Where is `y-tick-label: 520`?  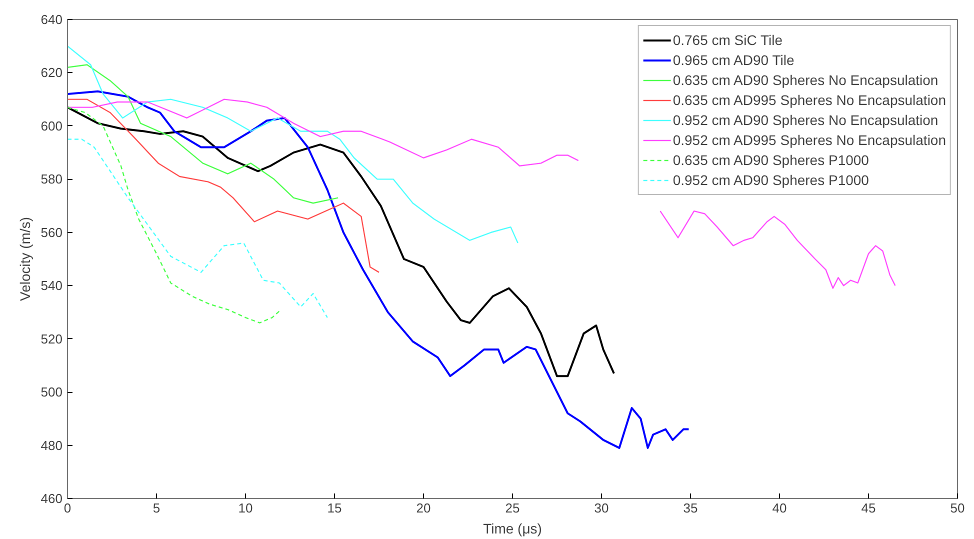 y-tick-label: 520 is located at coordinates (51, 338).